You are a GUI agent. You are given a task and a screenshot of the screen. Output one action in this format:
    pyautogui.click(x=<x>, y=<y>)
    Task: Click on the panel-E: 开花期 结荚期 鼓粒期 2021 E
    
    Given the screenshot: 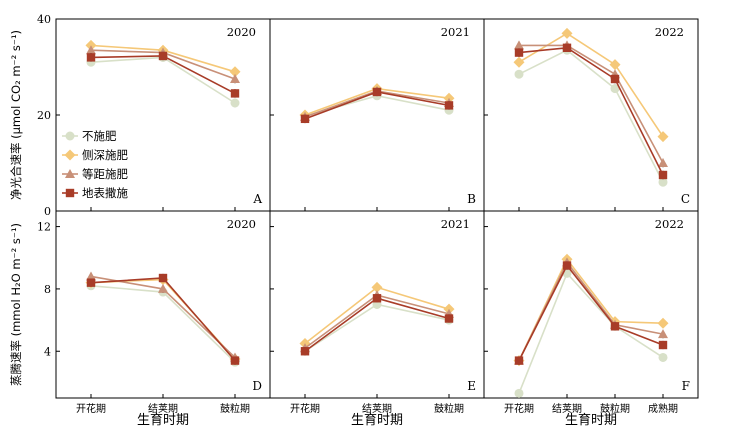 What is the action you would take?
    pyautogui.click(x=377, y=312)
    